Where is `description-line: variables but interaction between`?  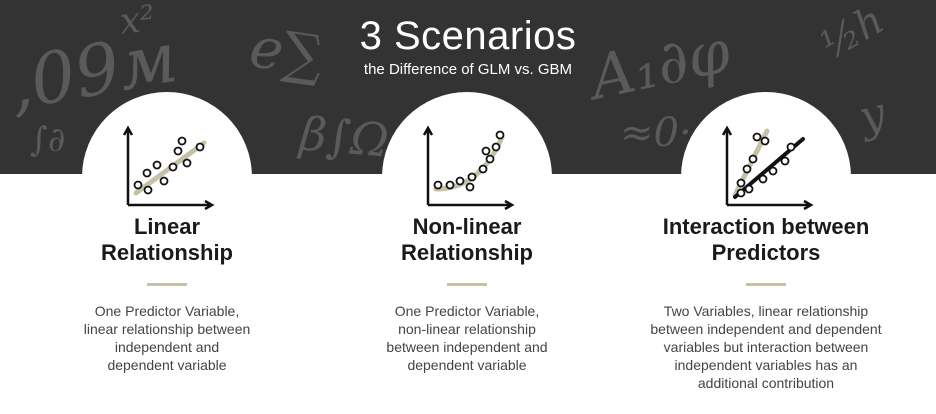 description-line: variables but interaction between is located at coordinates (766, 347).